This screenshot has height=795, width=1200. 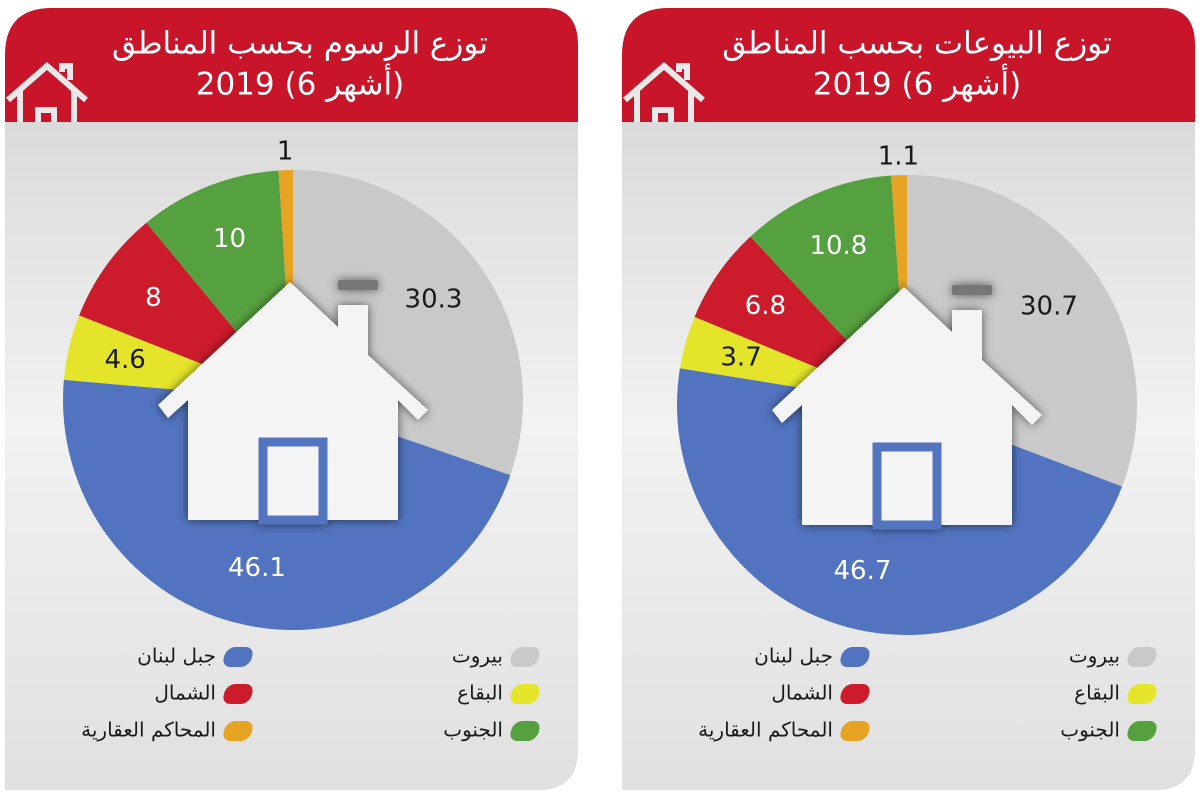 What do you see at coordinates (917, 44) in the screenshot?
I see `chart-title: توزع البيوعات بحسب المناطق` at bounding box center [917, 44].